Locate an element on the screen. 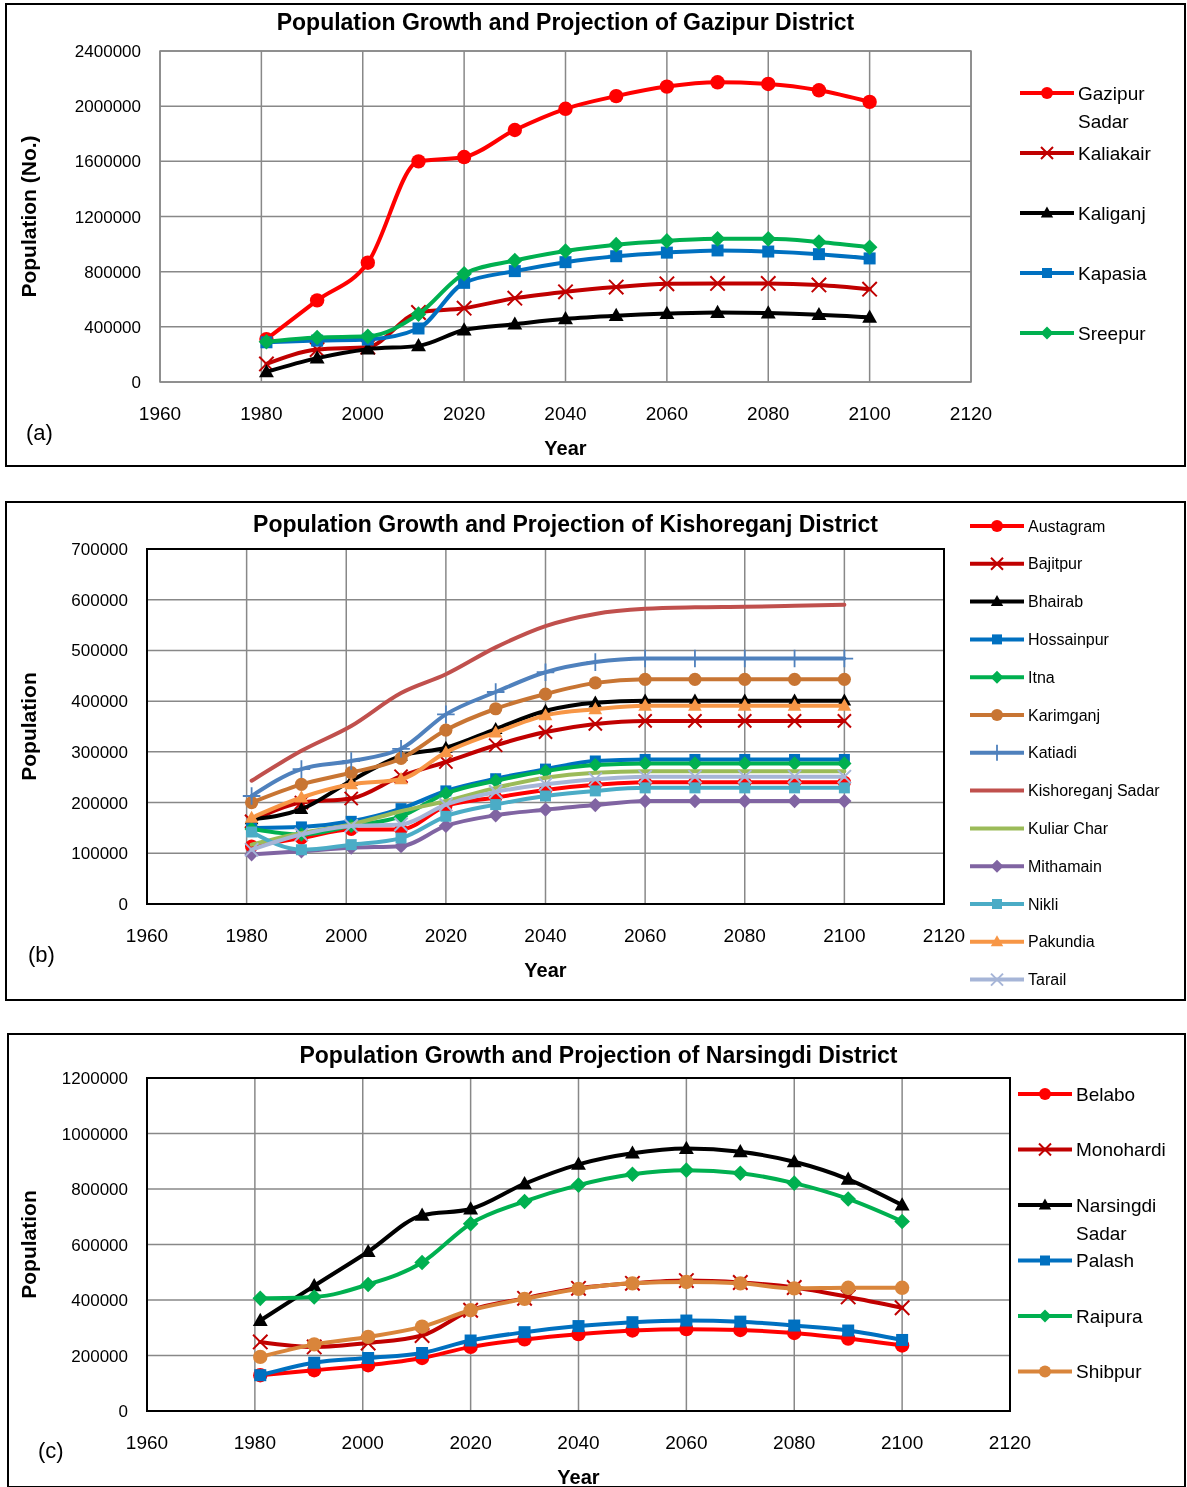  legend-label: Palash is located at coordinates (1105, 1261).